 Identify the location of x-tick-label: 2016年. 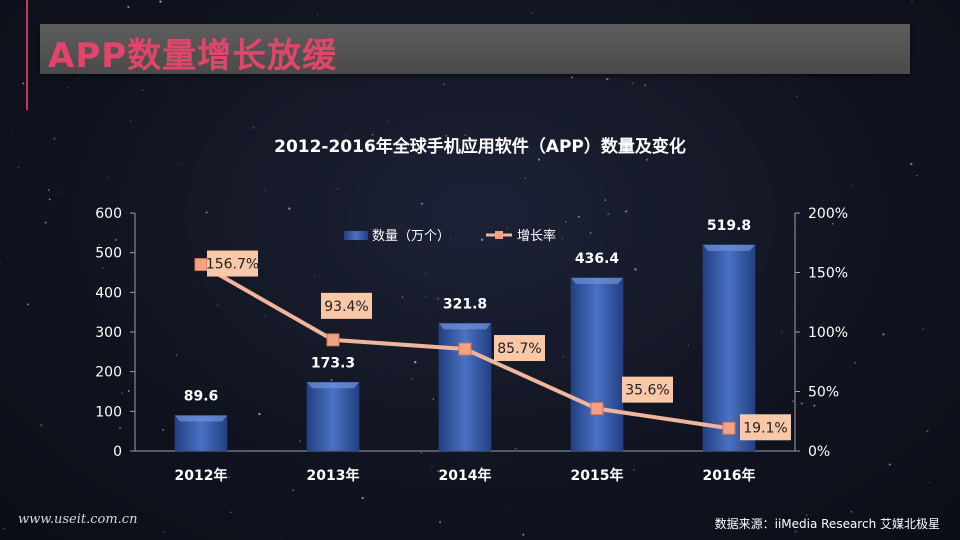
(729, 475).